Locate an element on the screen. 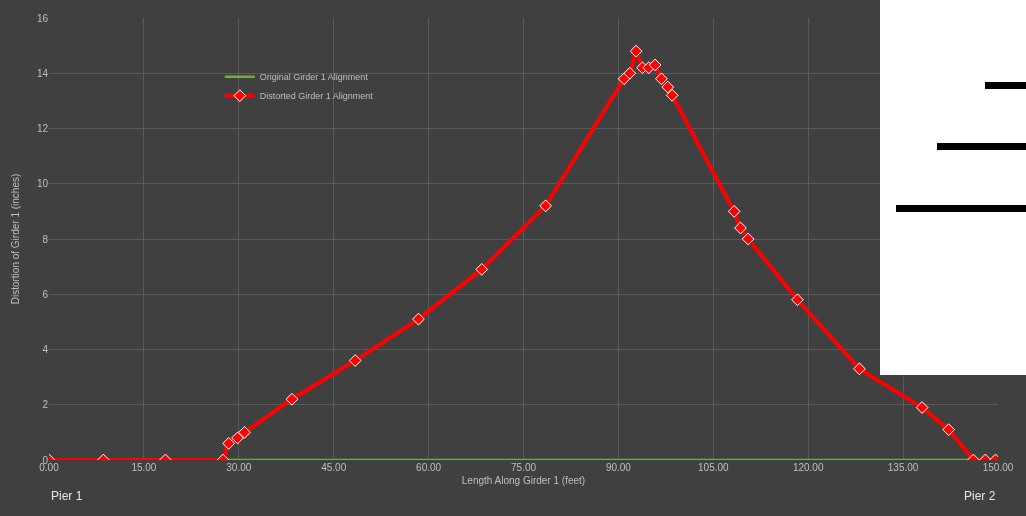 This screenshot has width=1026, height=516. x-tick-label: 150.00 is located at coordinates (998, 467).